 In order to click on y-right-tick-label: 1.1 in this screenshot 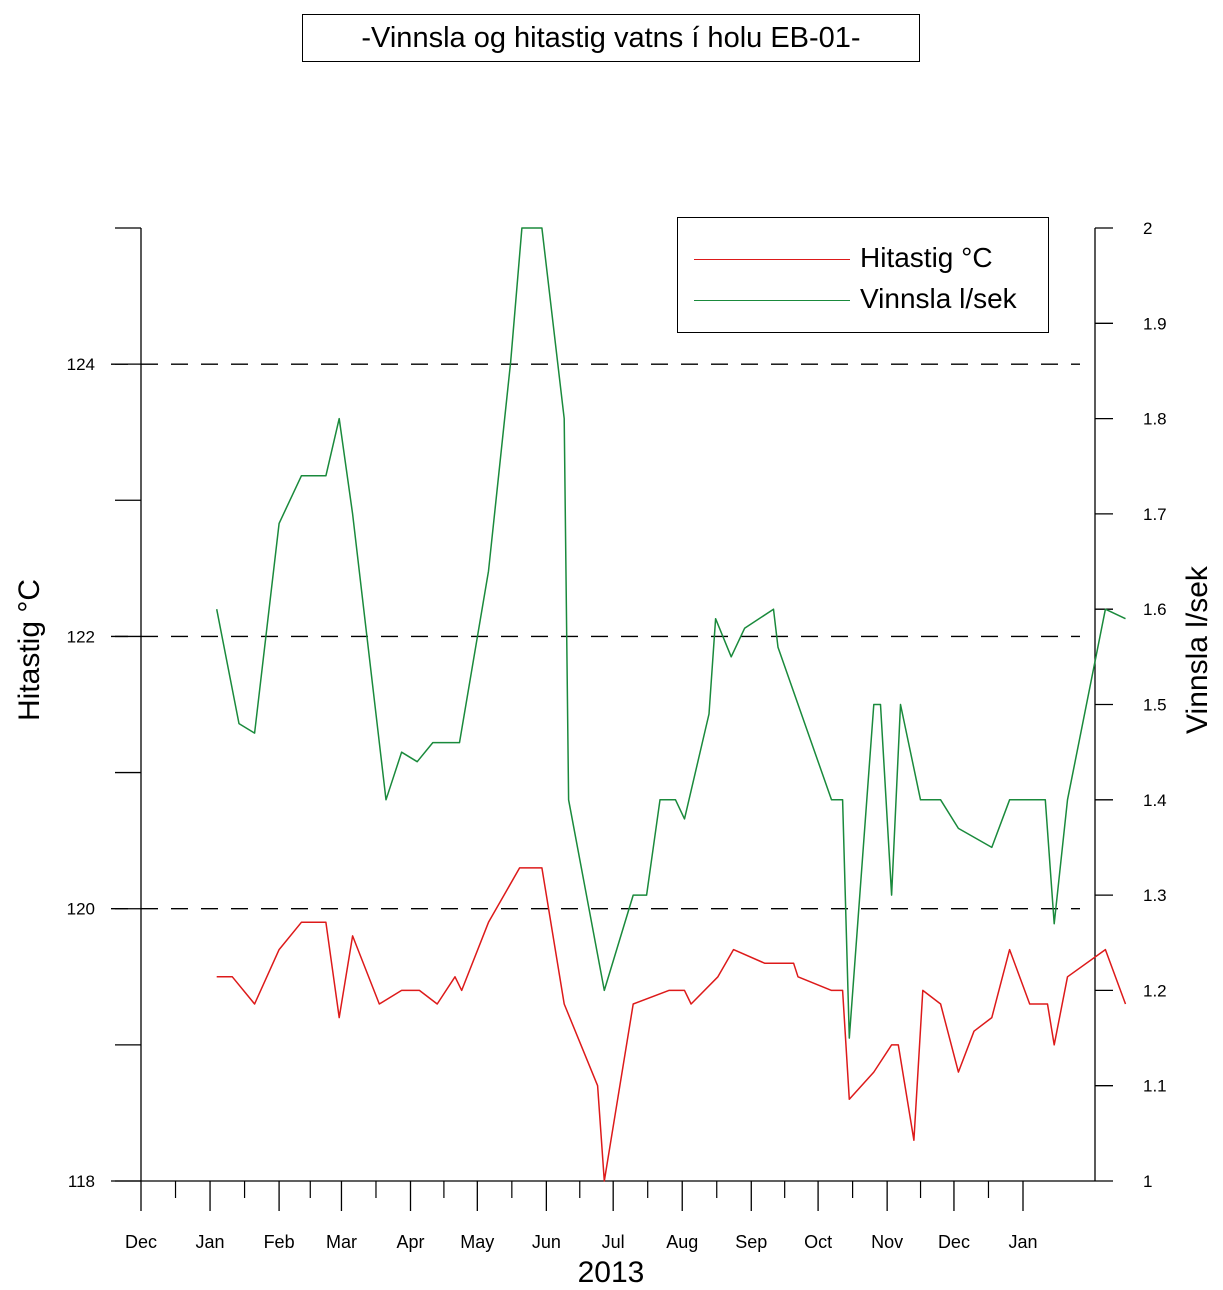, I will do `click(1155, 1086)`.